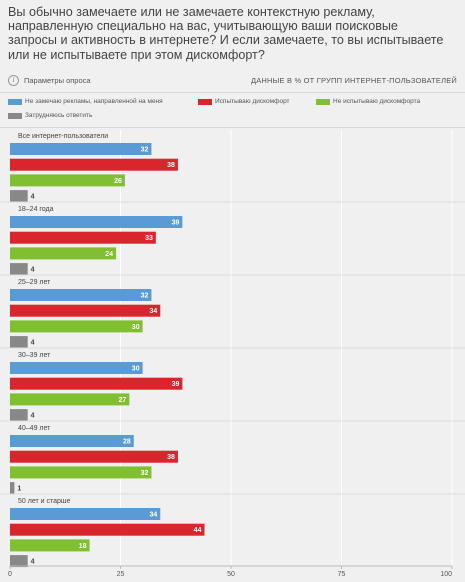 Image resolution: width=465 pixels, height=582 pixels. What do you see at coordinates (377, 101) in the screenshot?
I see `legend-label: Не испытываю дискомфорта` at bounding box center [377, 101].